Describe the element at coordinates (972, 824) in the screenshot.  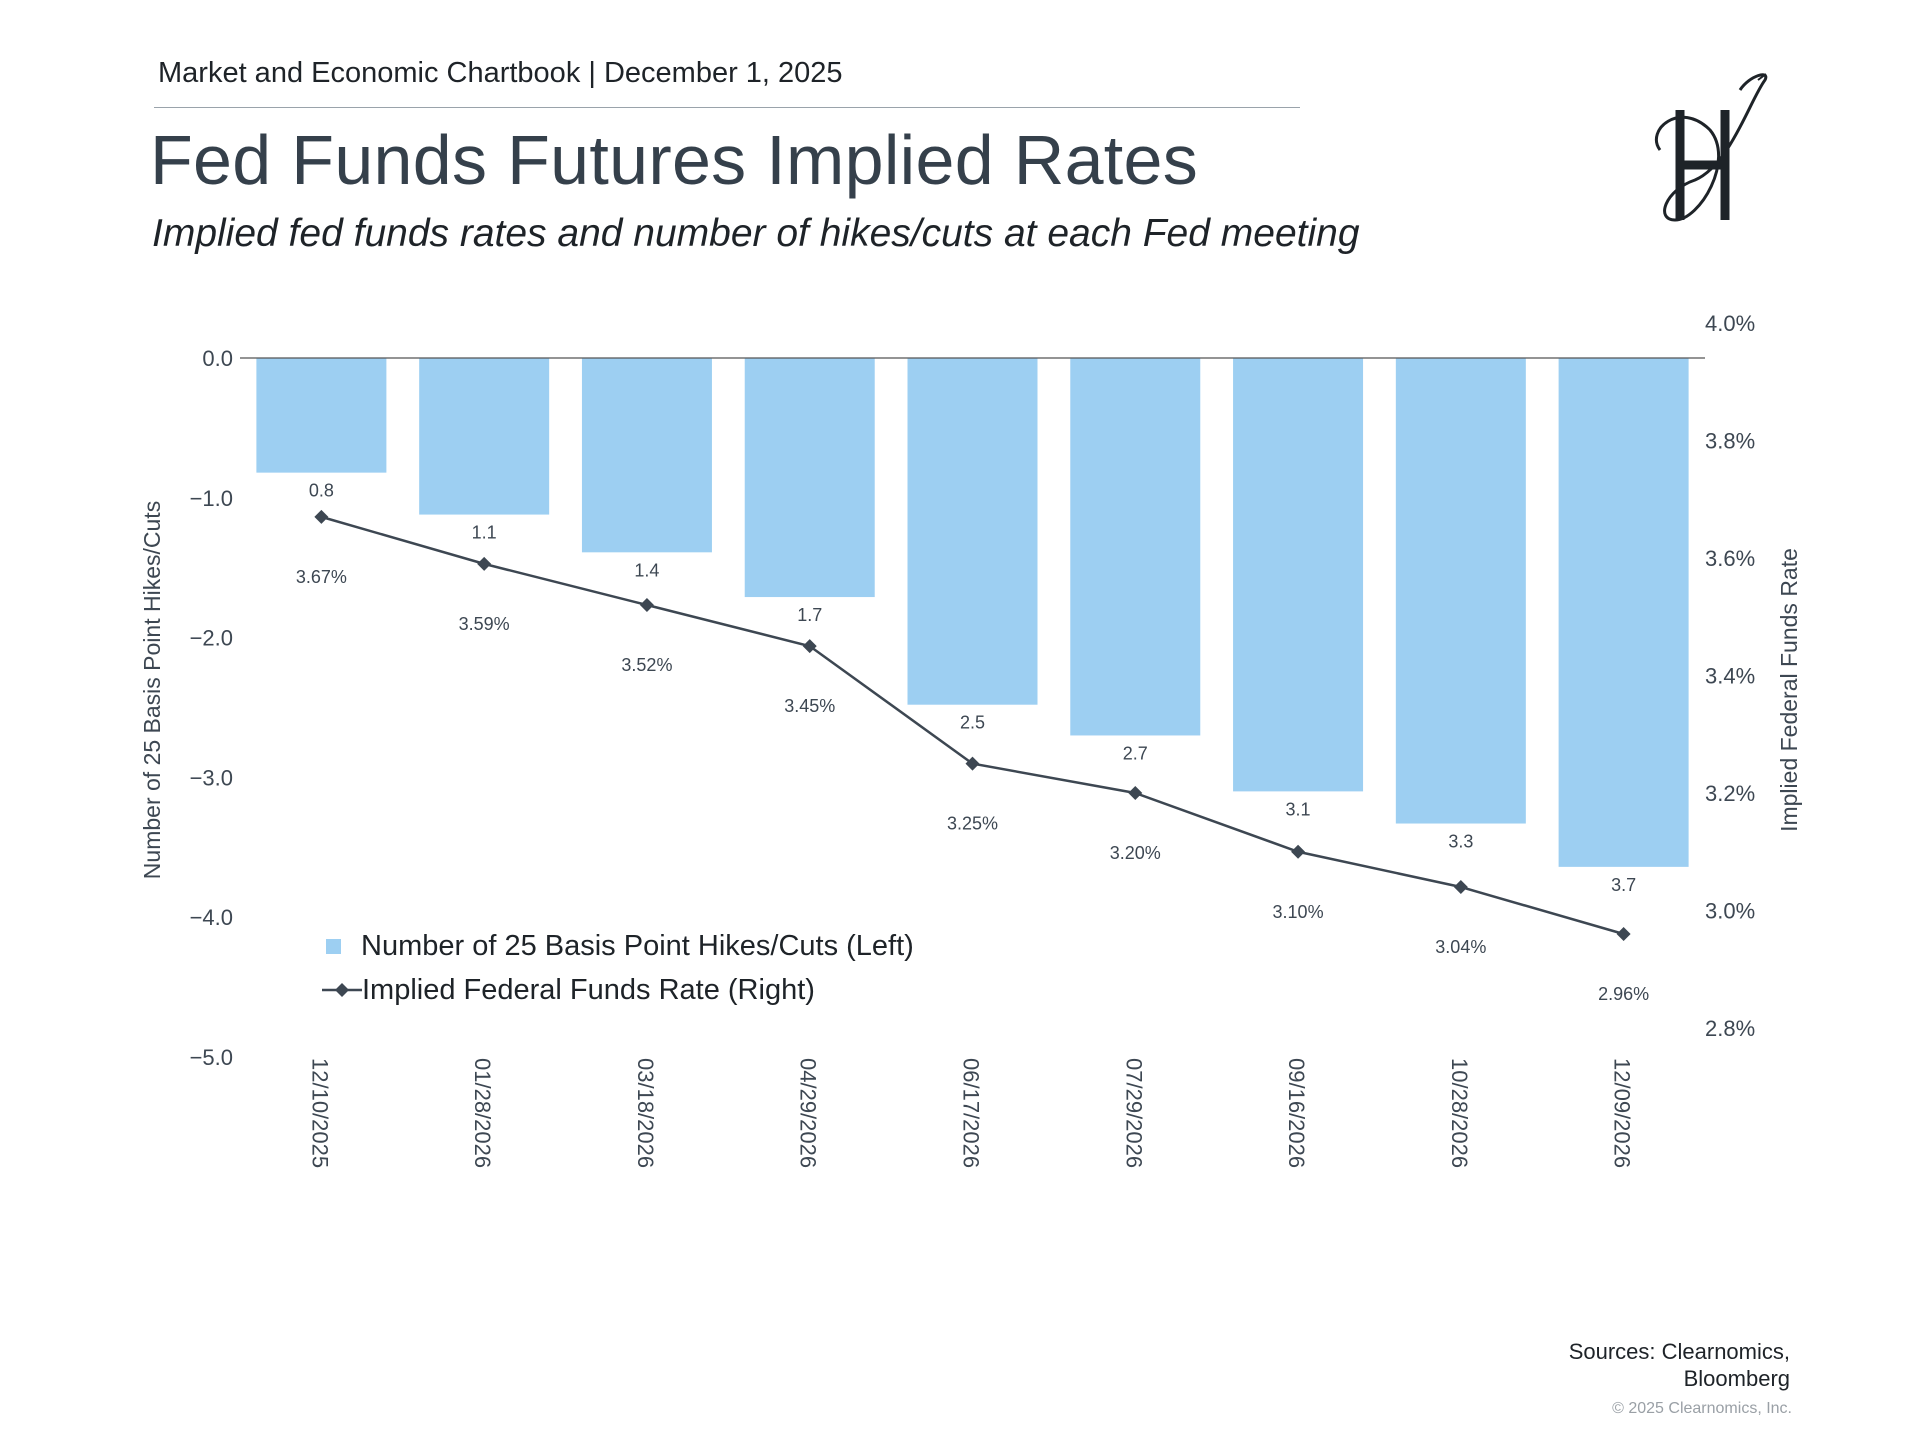
I see `rate-data-label-4: 3.25%` at that location.